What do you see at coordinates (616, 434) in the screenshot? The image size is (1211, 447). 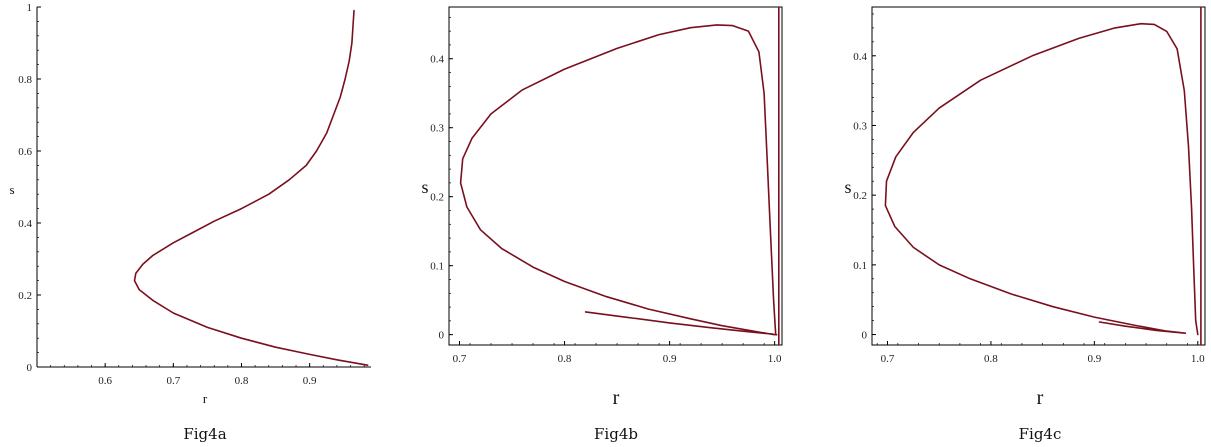 I see `figure-caption: Fig4b` at bounding box center [616, 434].